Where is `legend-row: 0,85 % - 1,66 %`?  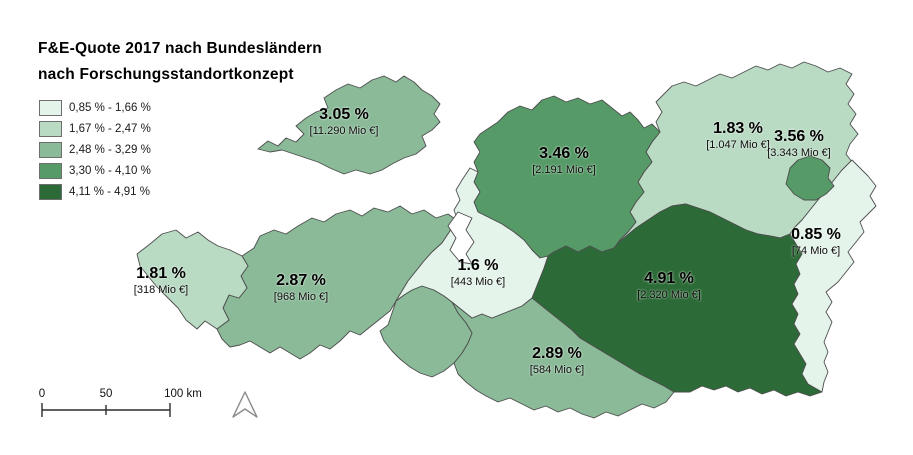 legend-row: 0,85 % - 1,66 % is located at coordinates (95, 107).